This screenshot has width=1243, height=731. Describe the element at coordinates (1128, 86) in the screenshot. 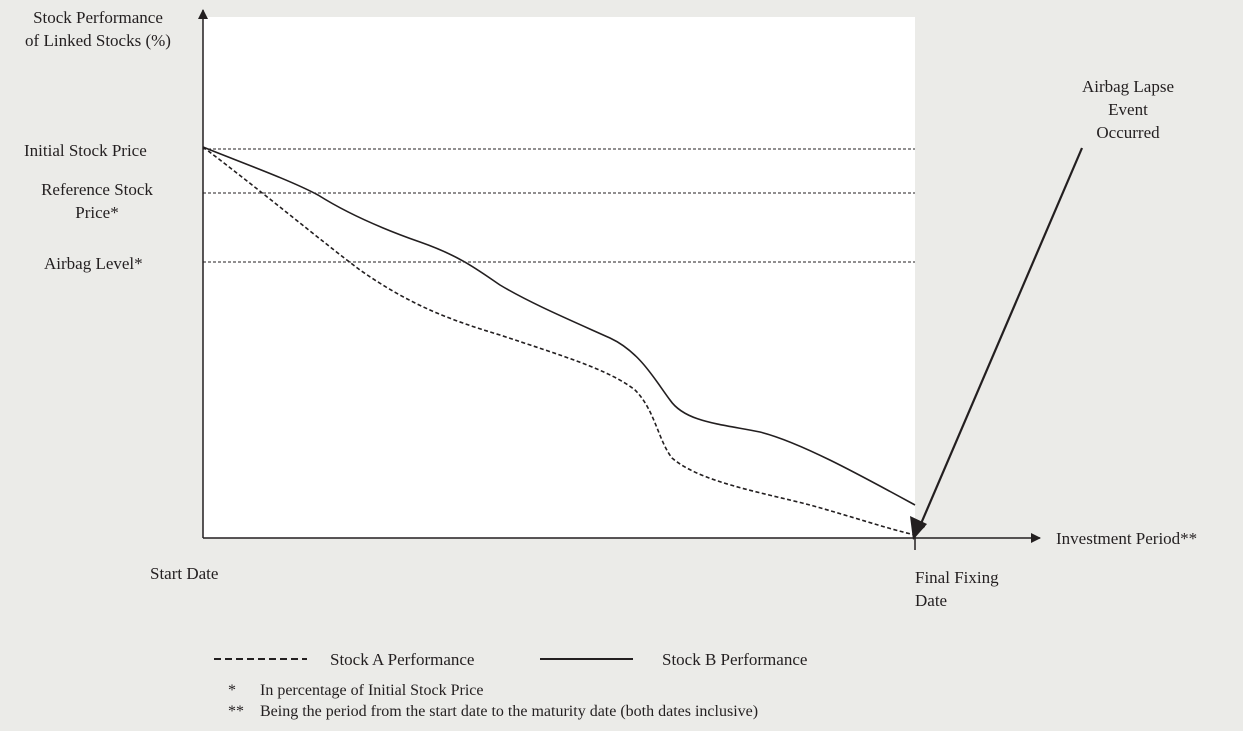

I see `airbag-lapse-line-1: Airbag Lapse` at that location.